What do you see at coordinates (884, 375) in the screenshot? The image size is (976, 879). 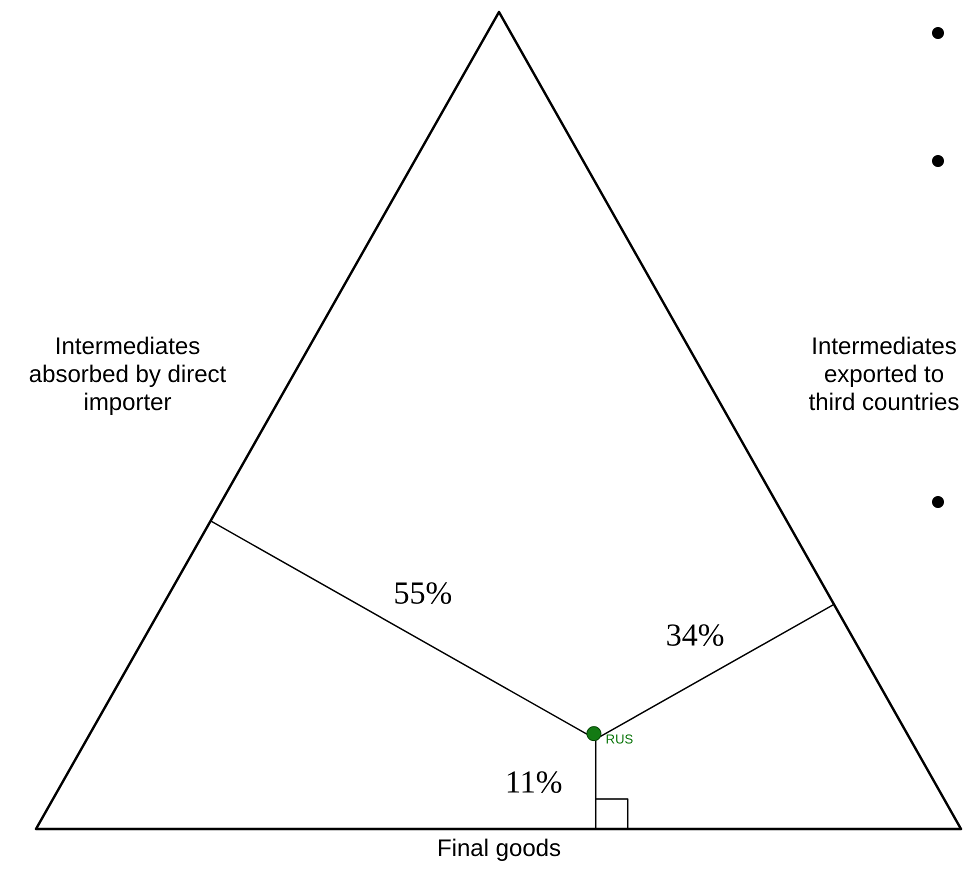 I see `category-label: Intermediates exported to third countries` at bounding box center [884, 375].